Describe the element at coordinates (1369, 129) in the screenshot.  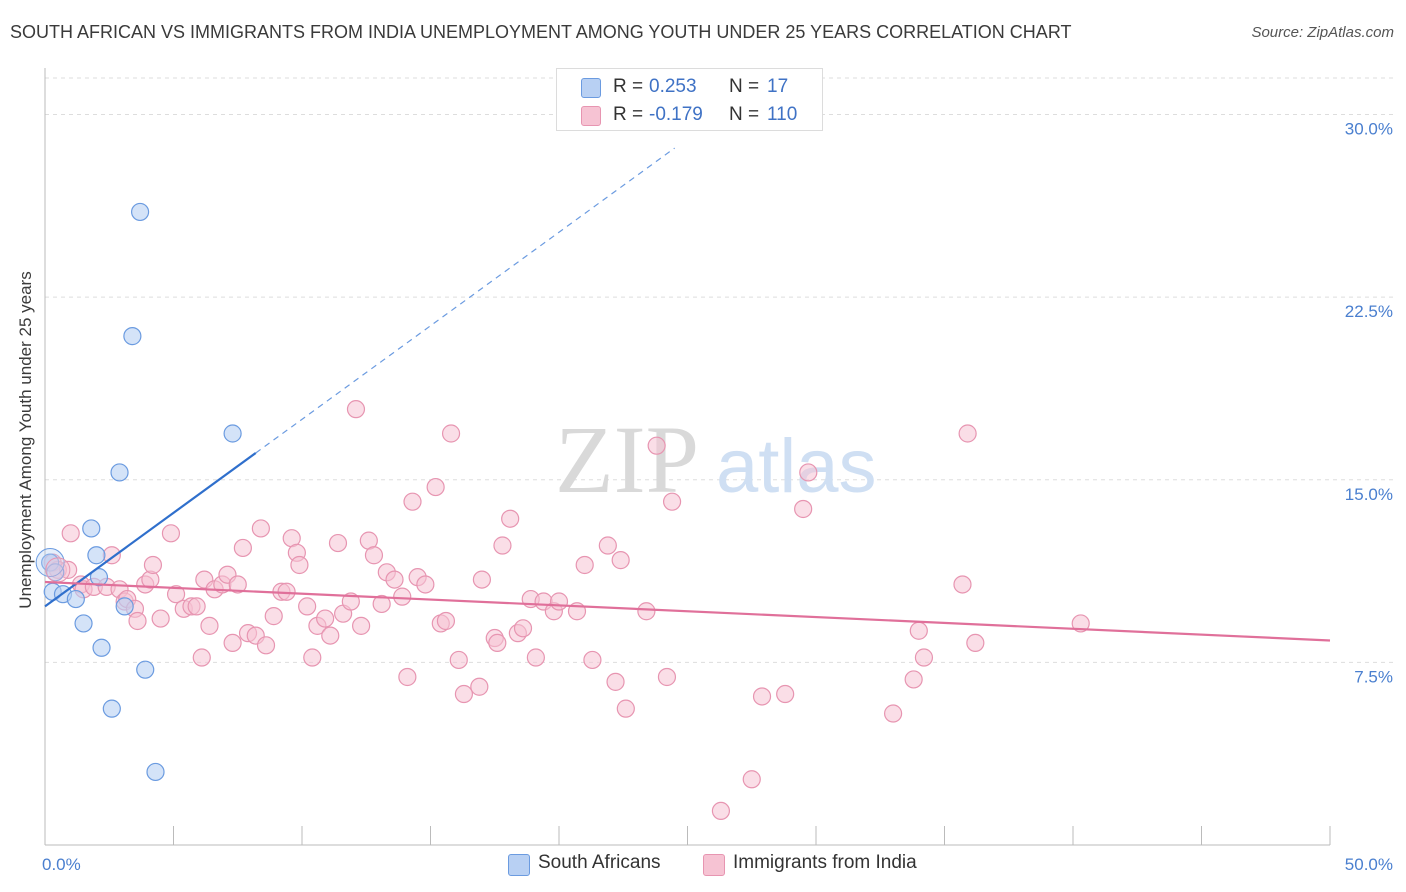
I see `y-tick-label: 30.0%` at that location.